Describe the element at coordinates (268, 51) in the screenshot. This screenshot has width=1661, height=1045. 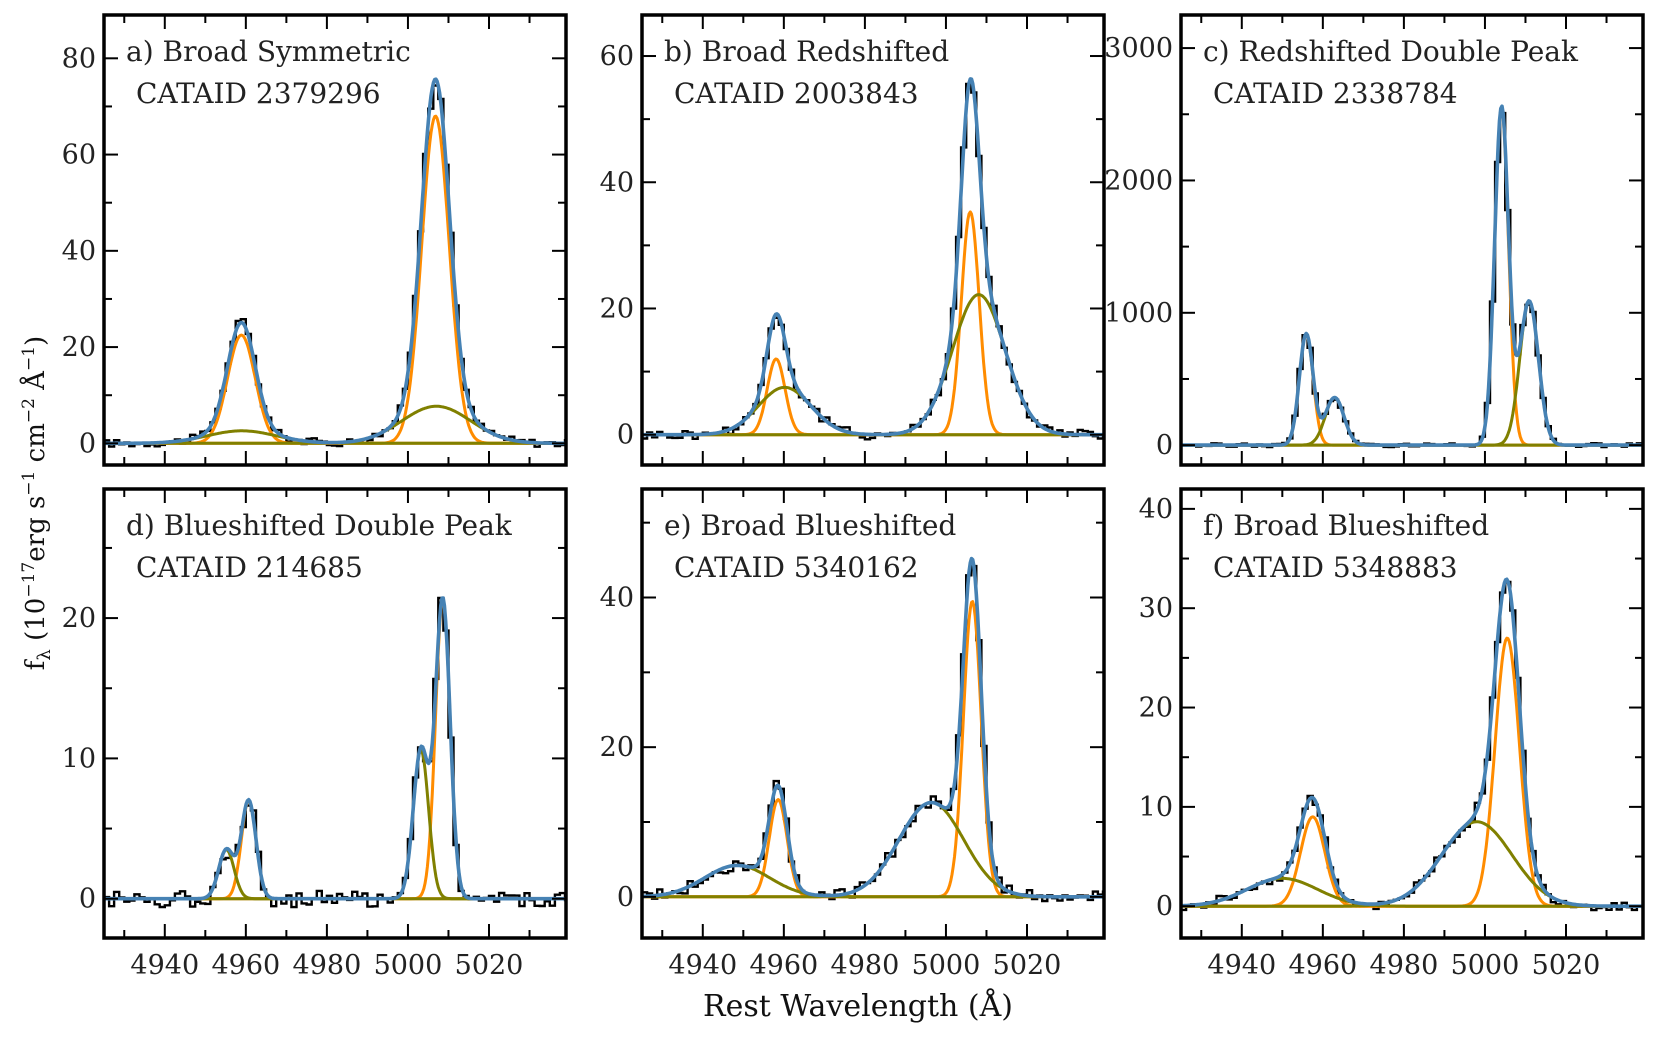
I see `panel-title: a) Broad Symmetric` at that location.